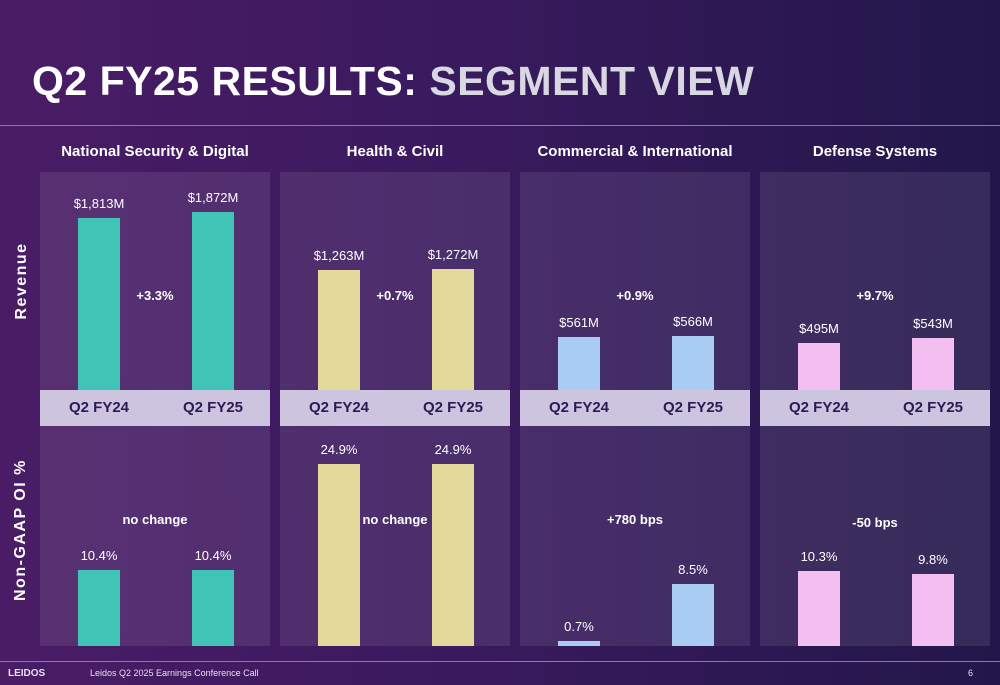 This screenshot has height=685, width=1000. I want to click on slide-title: Q2 FY25 RESULTS: SEGMENT VIEW, so click(393, 81).